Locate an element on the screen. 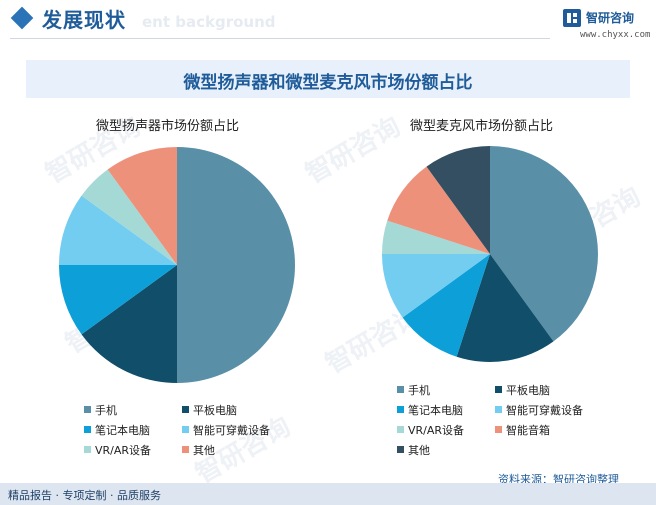 Image resolution: width=656 pixels, height=505 pixels. page-title: 发展现状 is located at coordinates (84, 20).